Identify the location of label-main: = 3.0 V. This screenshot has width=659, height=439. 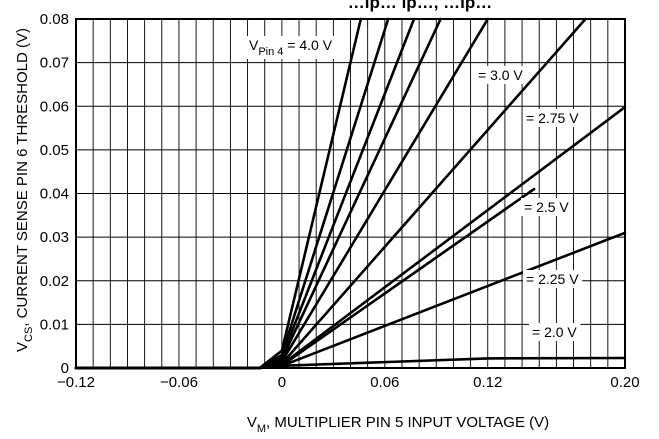
(500, 75).